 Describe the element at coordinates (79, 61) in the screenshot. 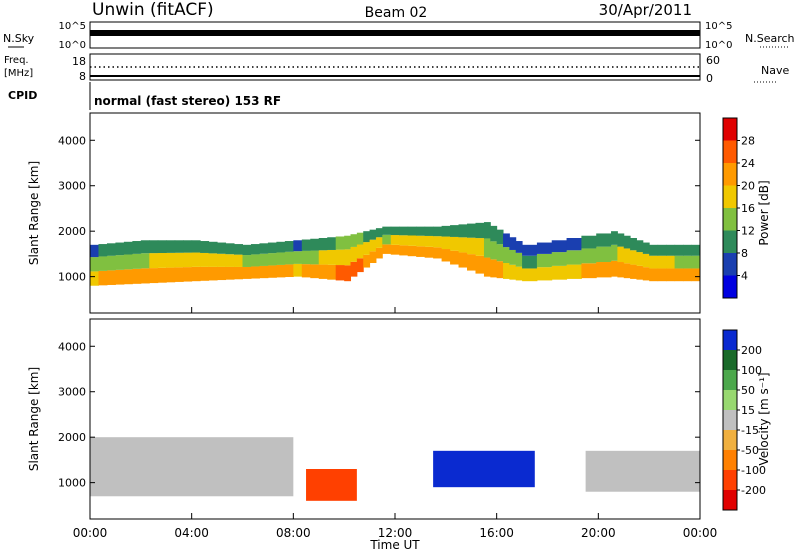

I see `freq-tick-top: 18` at that location.